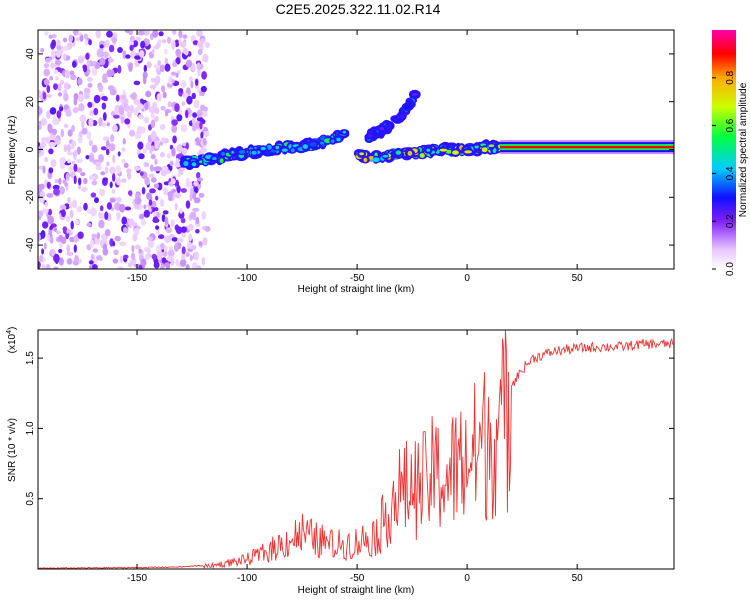 Image resolution: width=750 pixels, height=600 pixels. What do you see at coordinates (247, 278) in the screenshot?
I see `x-tick-label: -100` at bounding box center [247, 278].